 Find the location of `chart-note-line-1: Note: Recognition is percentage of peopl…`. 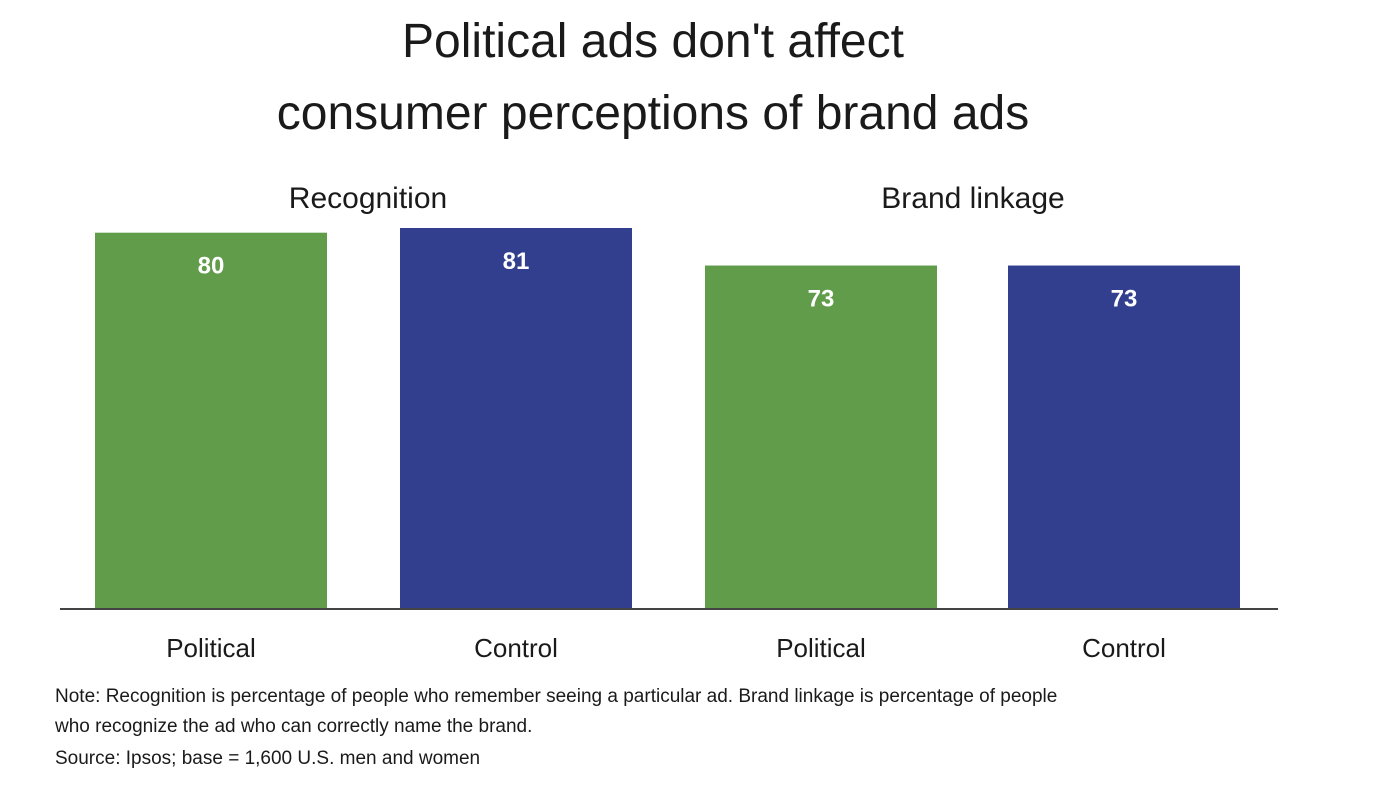

chart-note-line-1: Note: Recognition is percentage of peopl… is located at coordinates (556, 696).